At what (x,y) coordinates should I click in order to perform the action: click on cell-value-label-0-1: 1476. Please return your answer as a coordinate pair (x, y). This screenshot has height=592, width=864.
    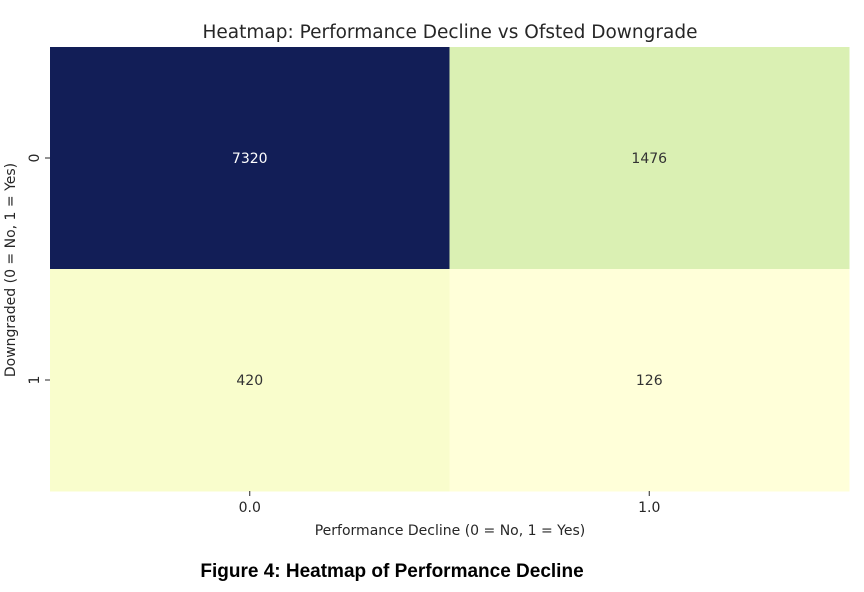
    Looking at the image, I should click on (649, 159).